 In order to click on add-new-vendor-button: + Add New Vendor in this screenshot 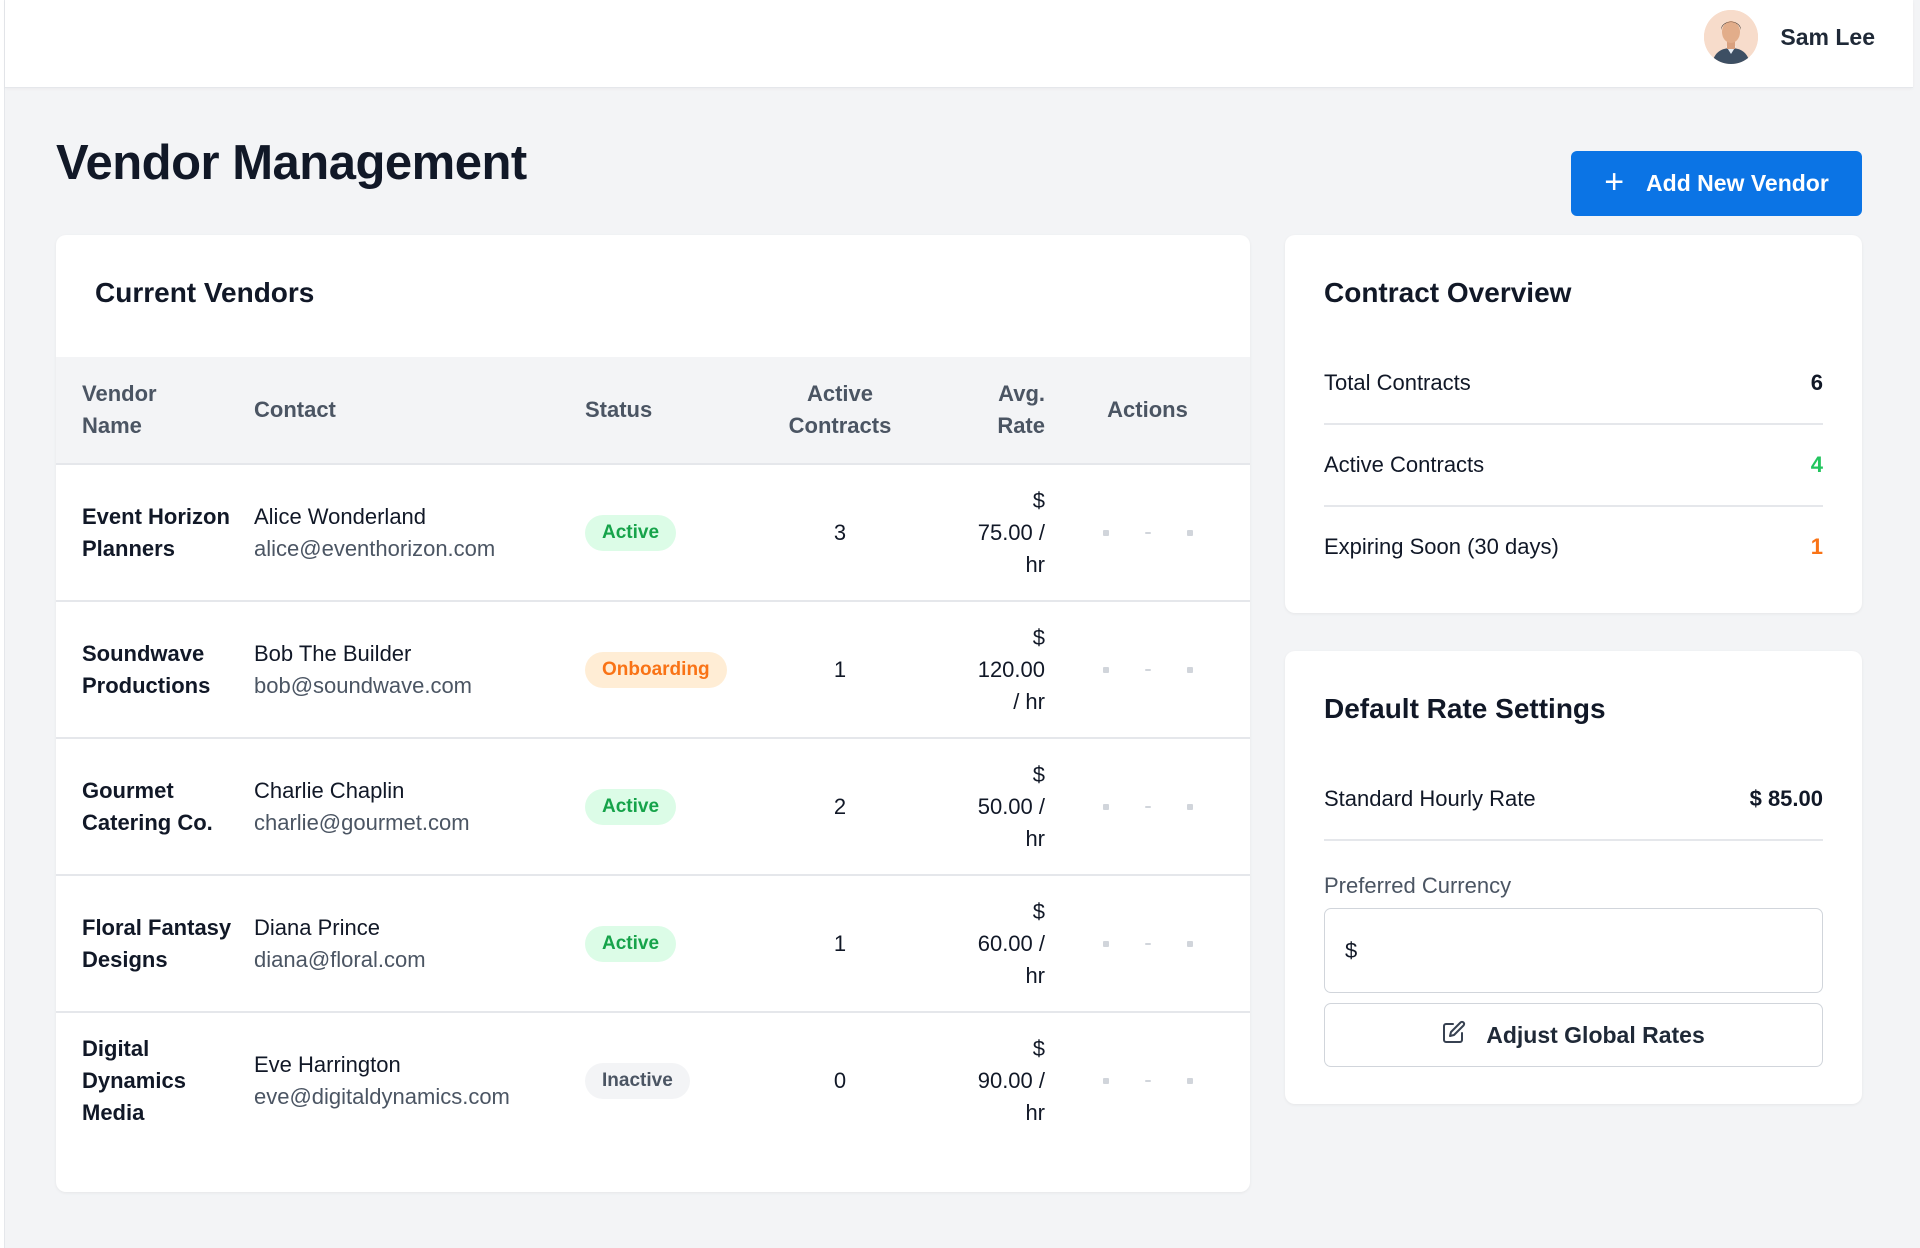, I will do `click(1716, 183)`.